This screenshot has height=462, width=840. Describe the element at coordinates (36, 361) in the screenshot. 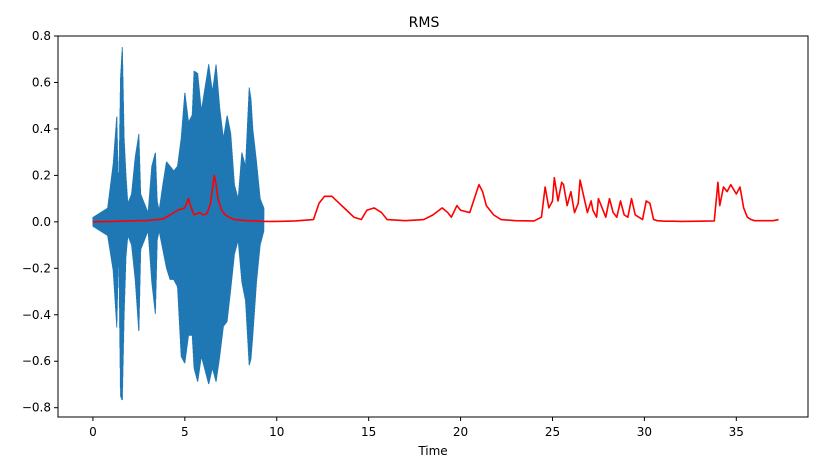

I see `y-tick-label: −0.6` at that location.